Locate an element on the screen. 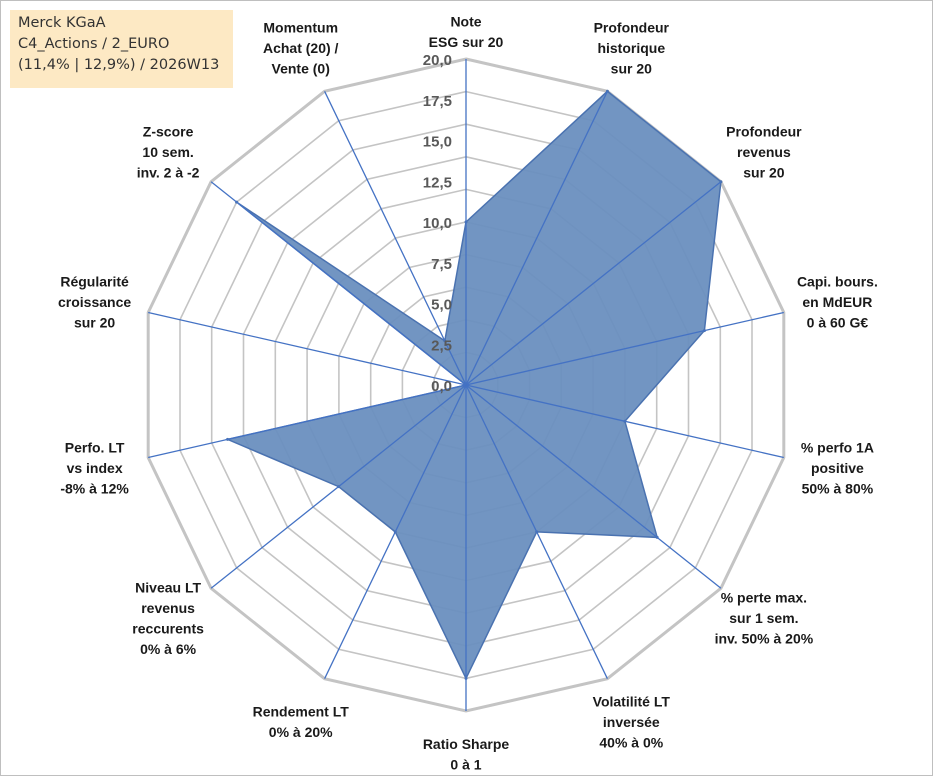 This screenshot has height=776, width=933. axis-label: Capi. bours. en MdEUR 0 à 60 G€ is located at coordinates (837, 301).